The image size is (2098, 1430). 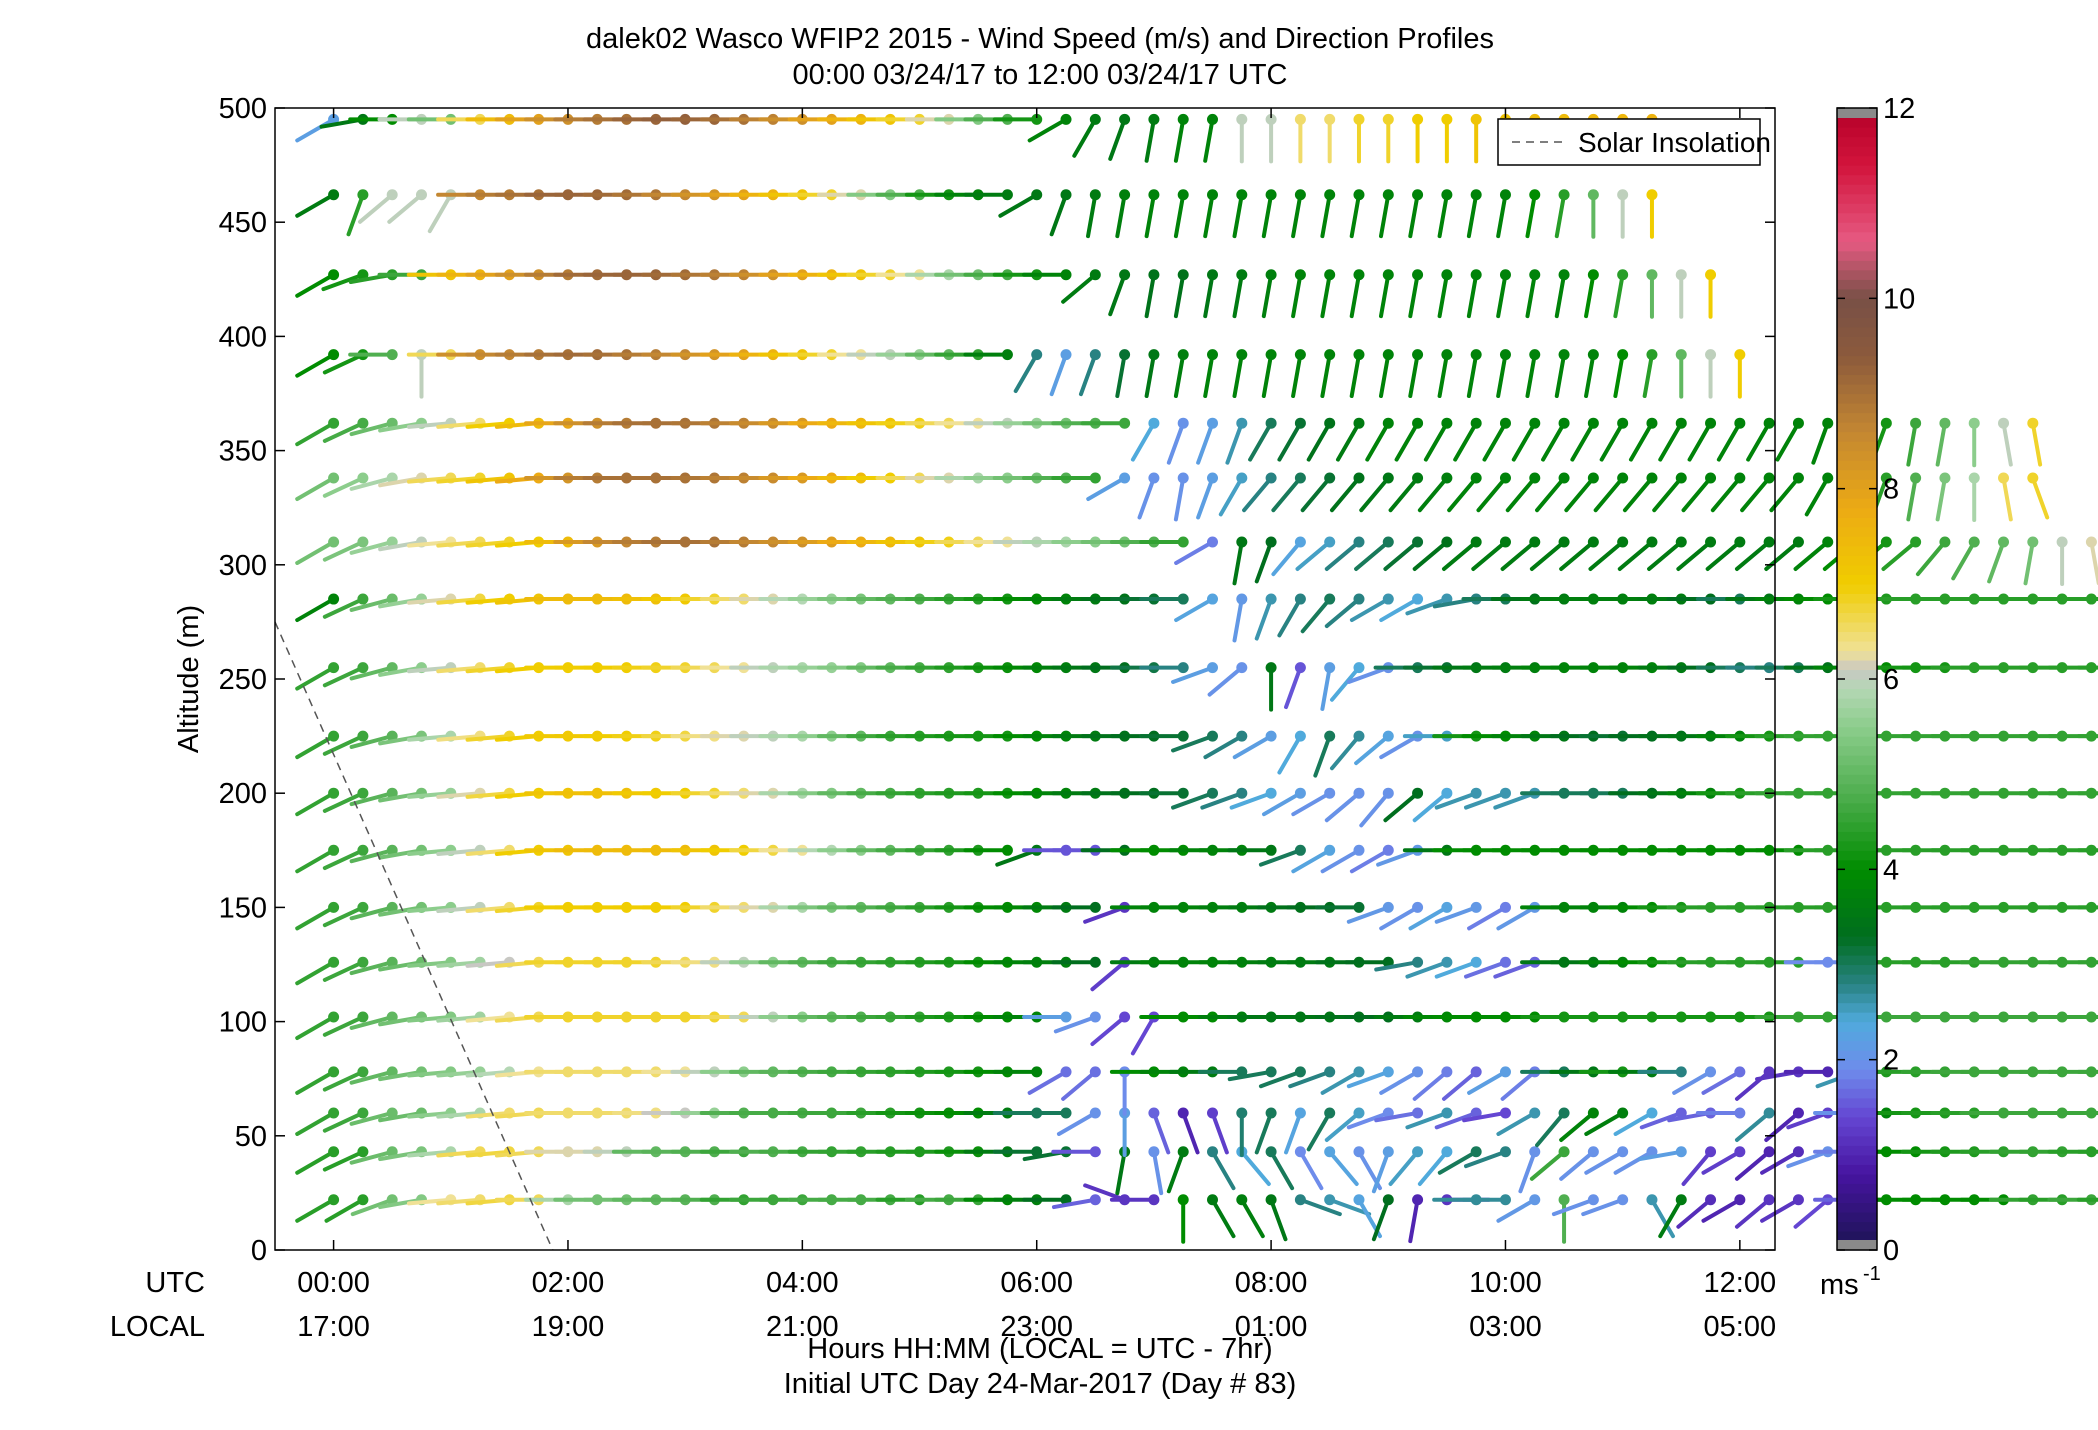 I want to click on colorbar-cap-top, so click(x=1857, y=113).